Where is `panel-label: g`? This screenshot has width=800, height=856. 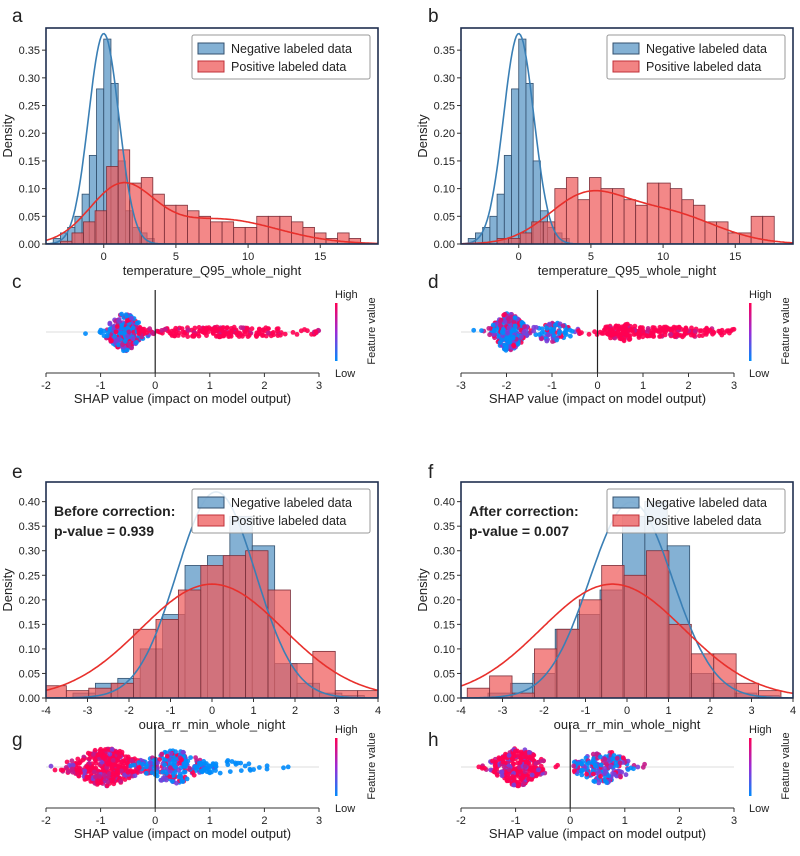 panel-label: g is located at coordinates (17, 740).